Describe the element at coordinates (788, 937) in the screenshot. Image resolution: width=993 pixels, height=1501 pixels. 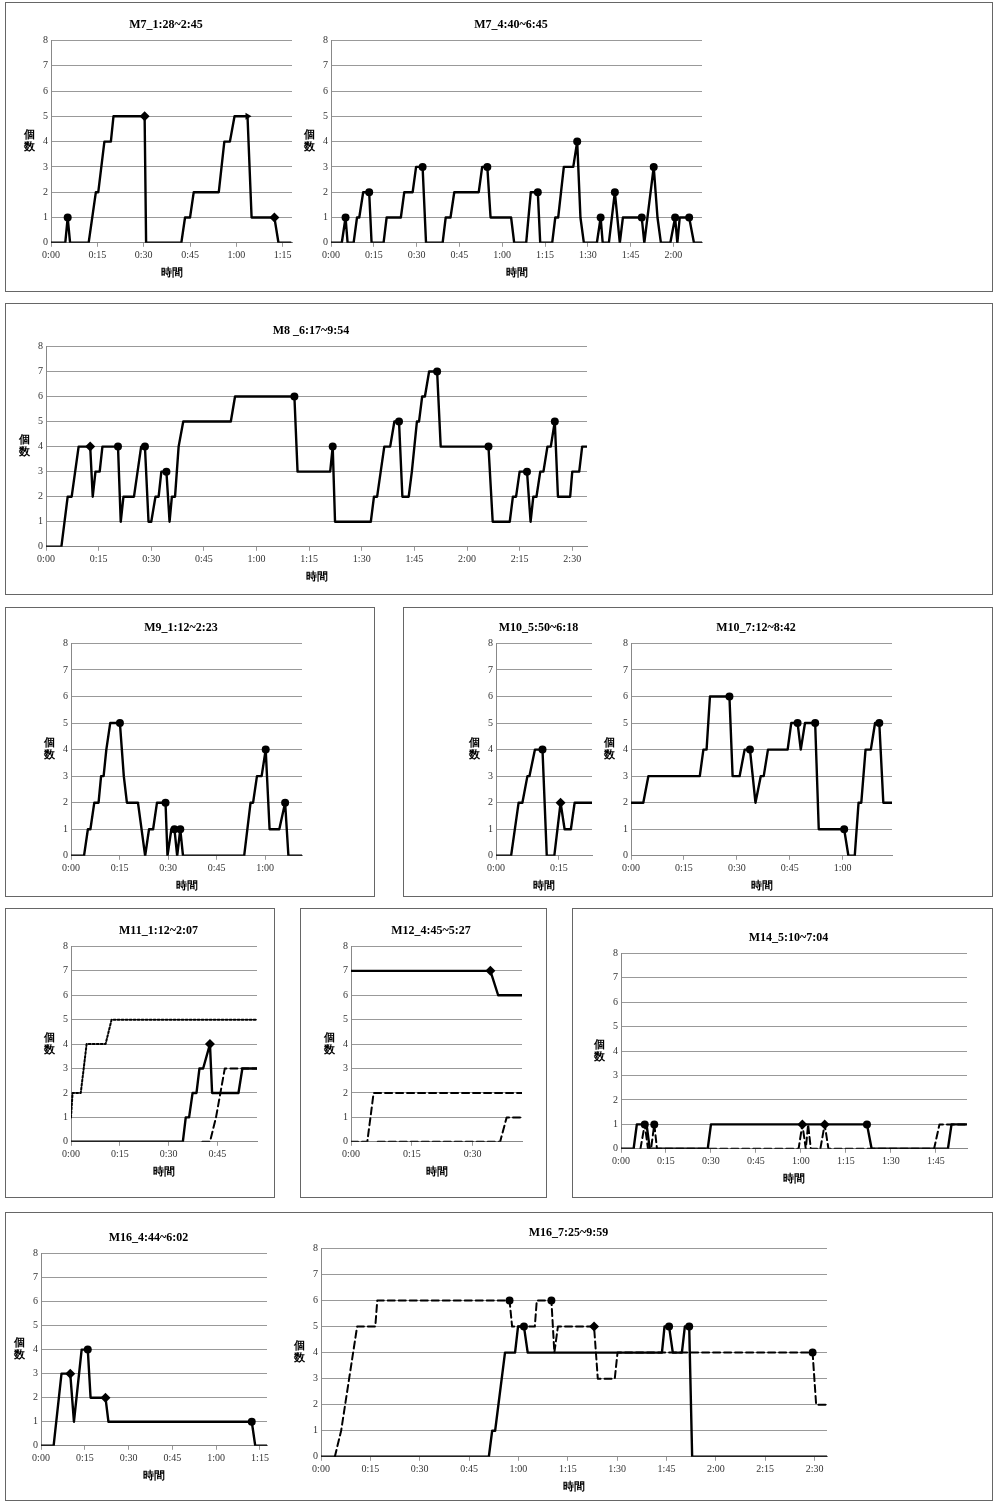
I see `chart-title: M14_5:10~7:04` at that location.